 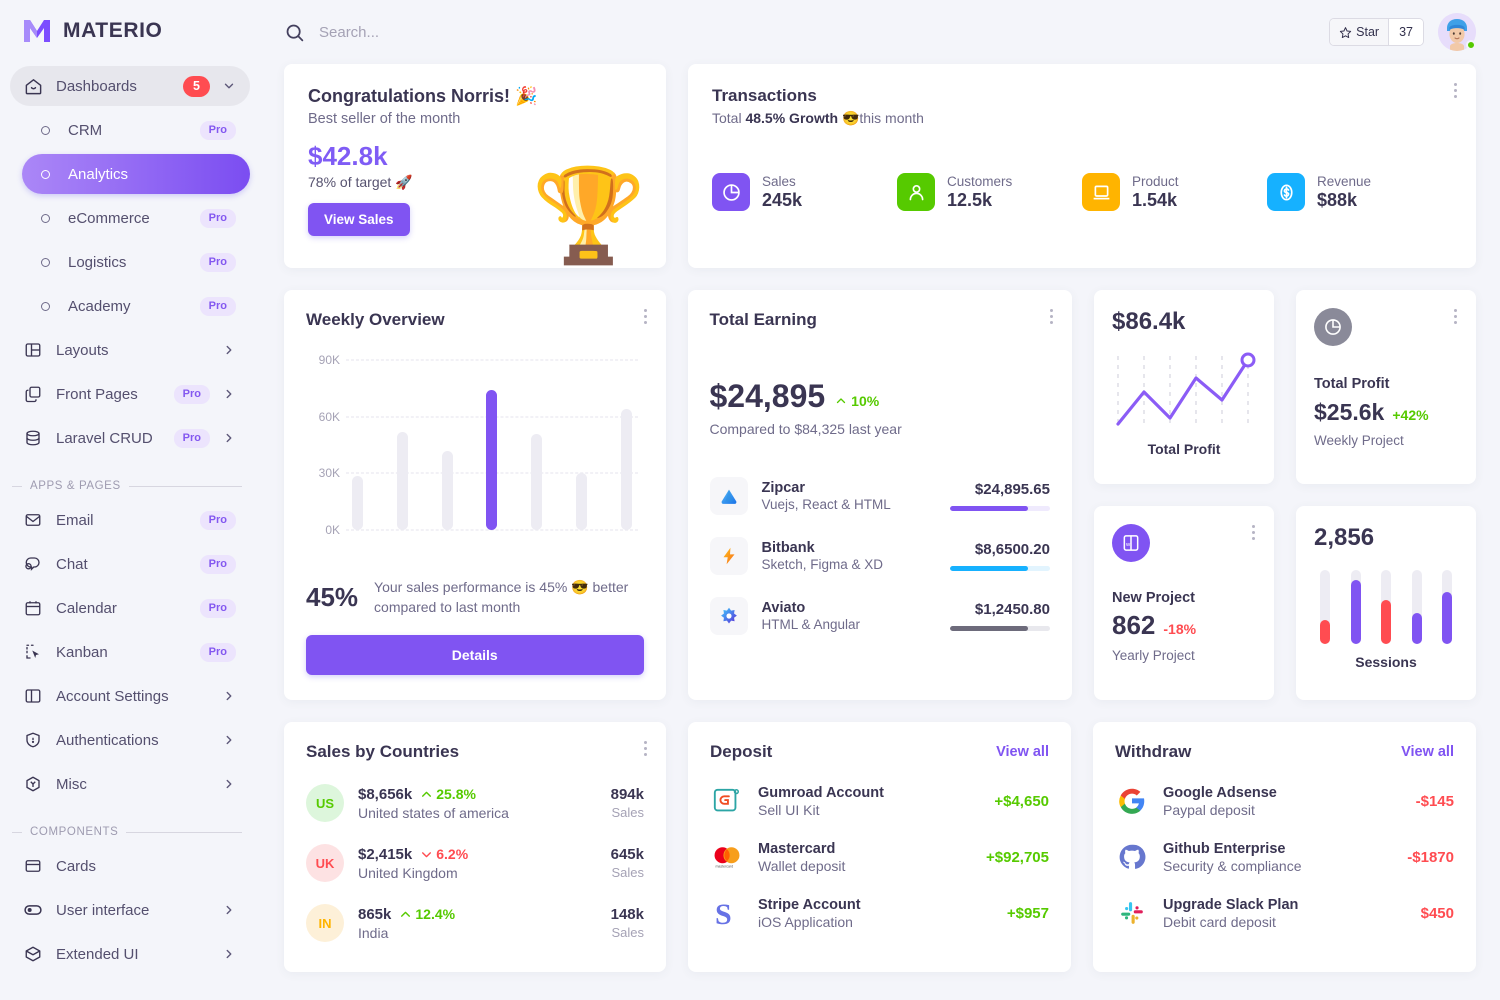 I want to click on search-bar, so click(x=799, y=32).